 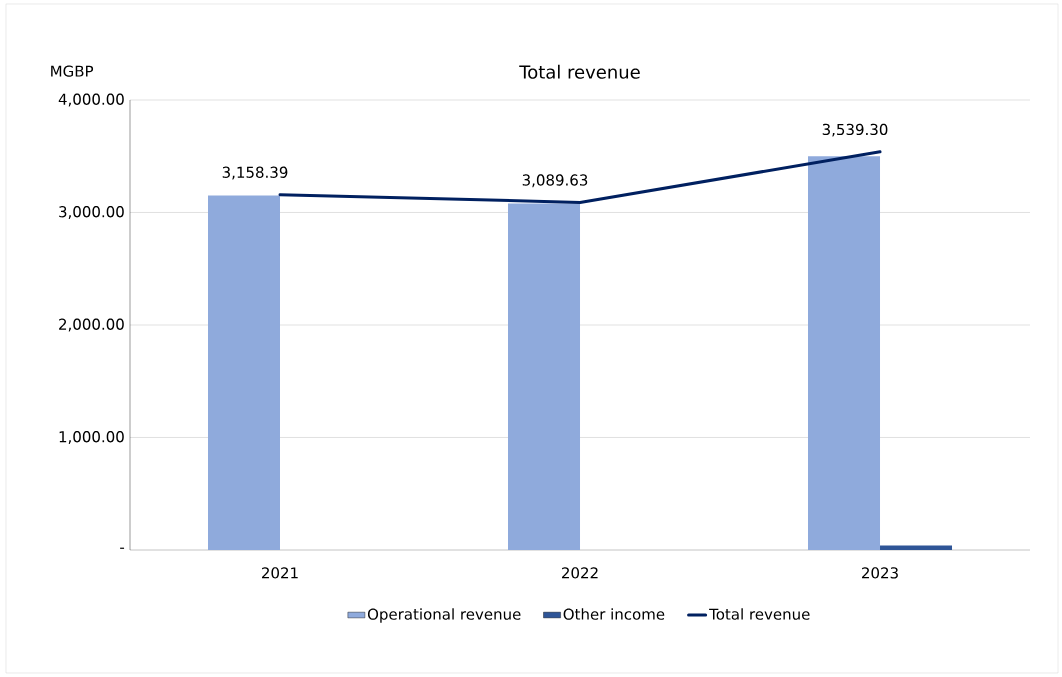 I want to click on x-tick-label: 2023, so click(x=880, y=573).